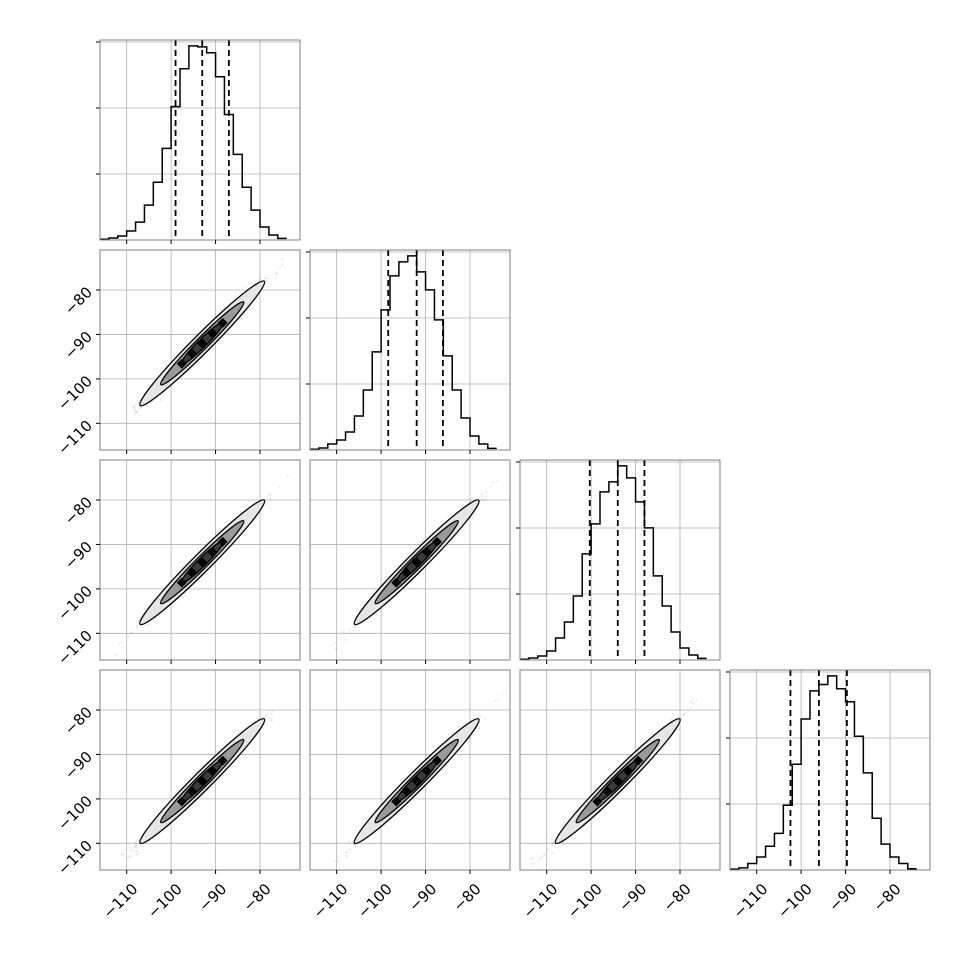 Image resolution: width=970 pixels, height=970 pixels. Describe the element at coordinates (410, 795) in the screenshot. I see `scatter-panel-3-1: −110 −100 −90 −80` at that location.